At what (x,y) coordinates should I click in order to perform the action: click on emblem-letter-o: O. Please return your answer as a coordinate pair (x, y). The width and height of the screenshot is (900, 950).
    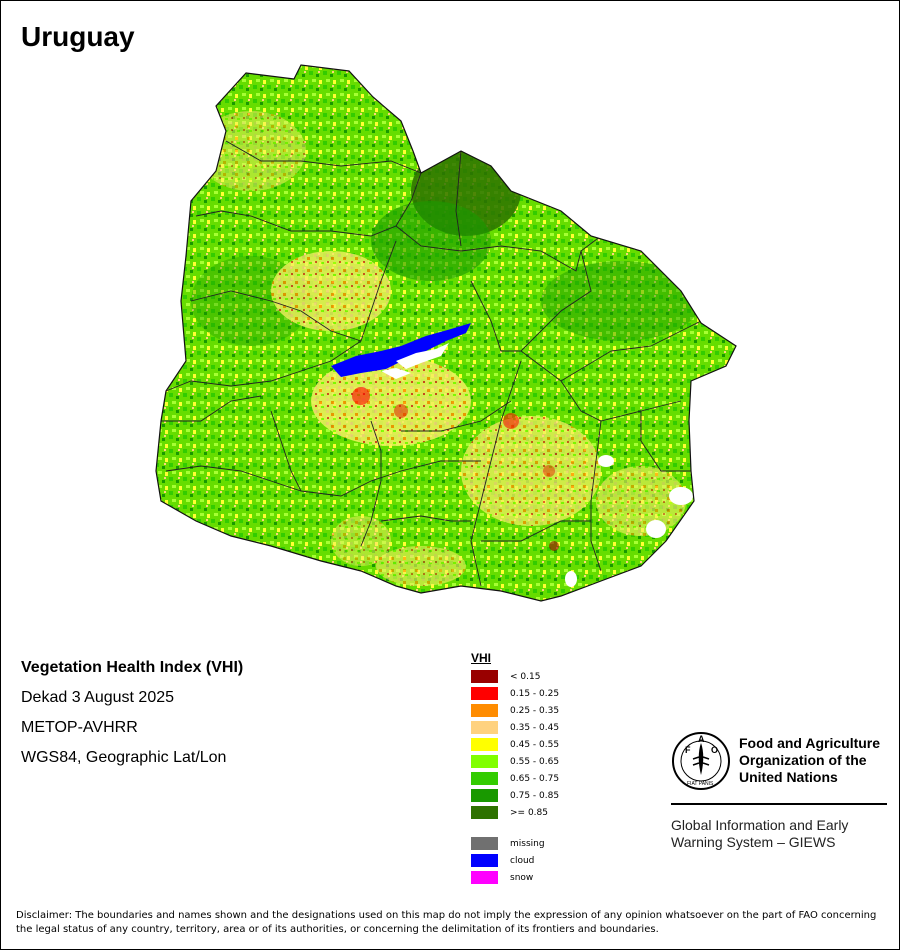
    Looking at the image, I should click on (714, 750).